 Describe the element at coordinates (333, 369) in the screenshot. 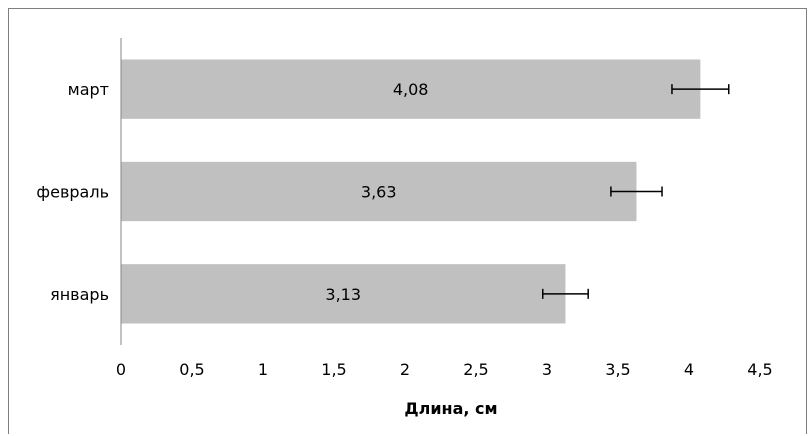

I see `x-tick-label-3: 1,5` at that location.